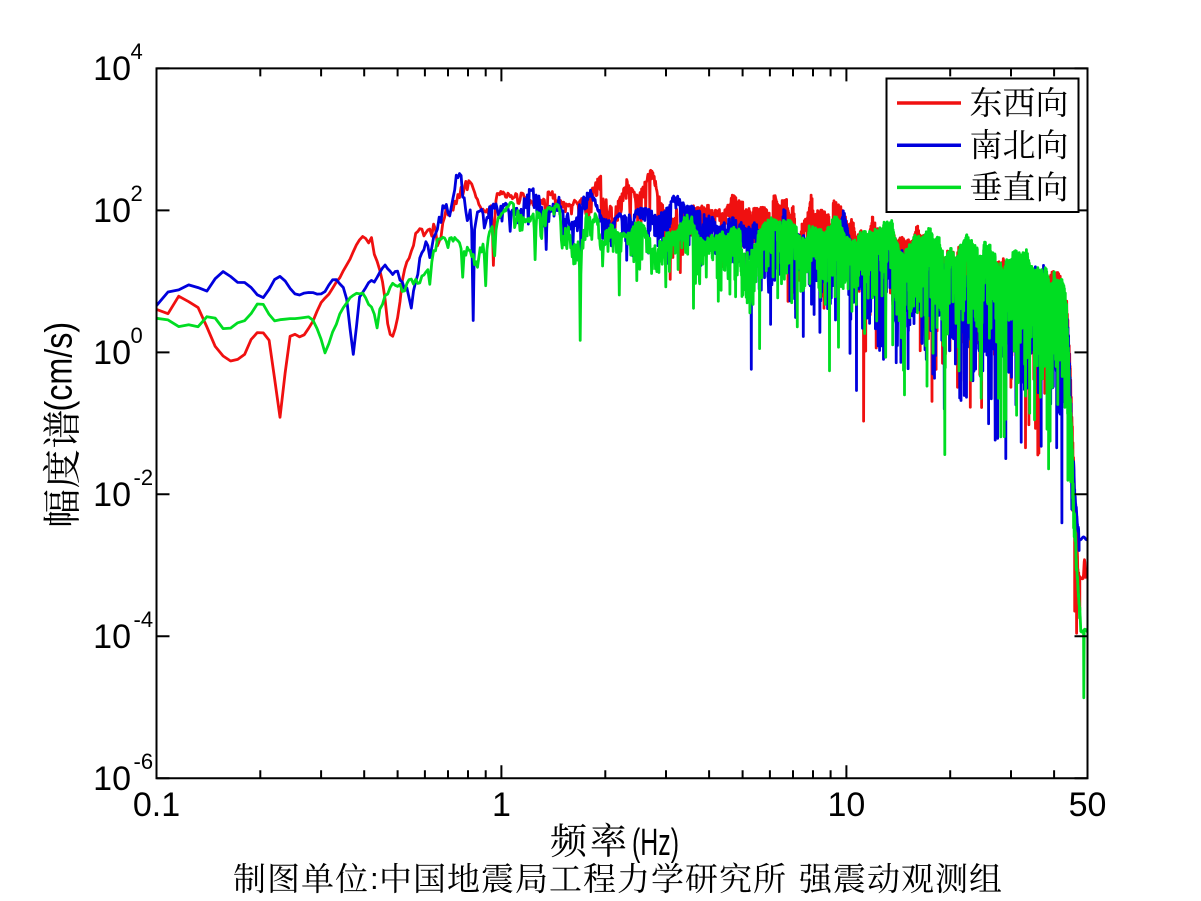  What do you see at coordinates (655, 842) in the screenshot?
I see `svg-text: (Hz)` at bounding box center [655, 842].